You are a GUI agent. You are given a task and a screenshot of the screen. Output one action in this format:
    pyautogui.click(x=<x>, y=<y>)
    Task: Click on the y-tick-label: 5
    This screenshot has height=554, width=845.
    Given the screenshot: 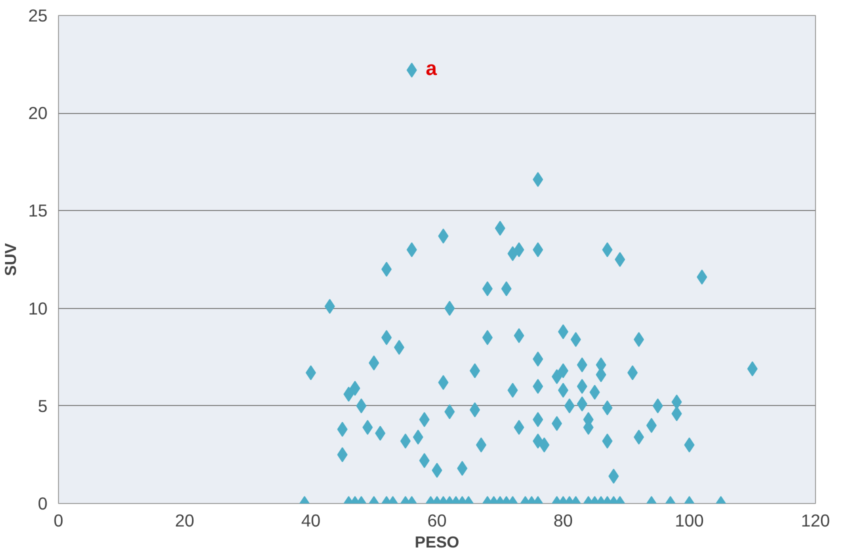 What is the action you would take?
    pyautogui.click(x=43, y=406)
    